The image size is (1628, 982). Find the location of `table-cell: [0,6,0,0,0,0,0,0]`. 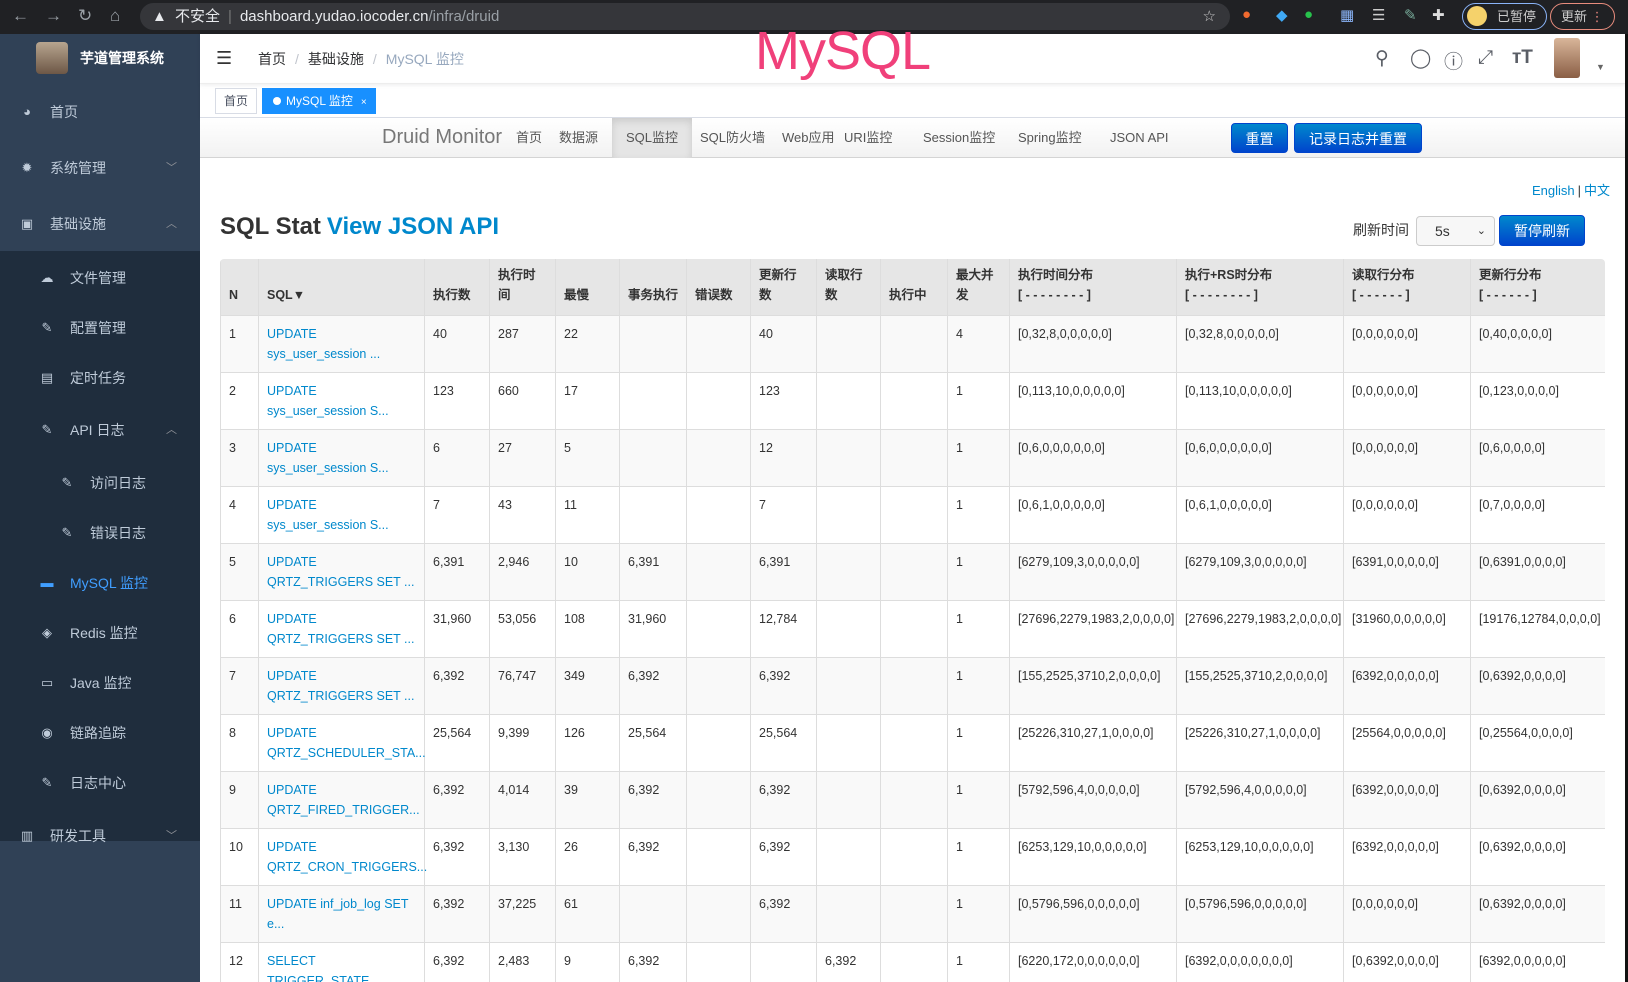

table-cell: [0,6,0,0,0,0,0,0] is located at coordinates (1093, 457).